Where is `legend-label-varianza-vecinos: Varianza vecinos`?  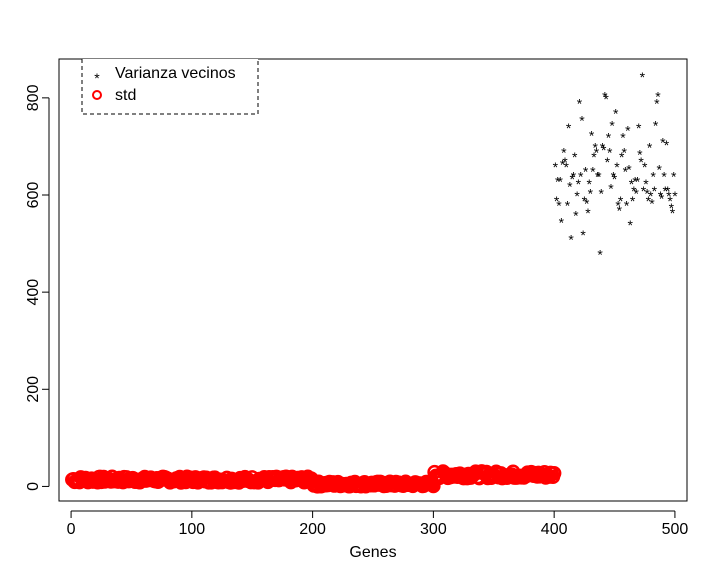
legend-label-varianza-vecinos: Varianza vecinos is located at coordinates (175, 73).